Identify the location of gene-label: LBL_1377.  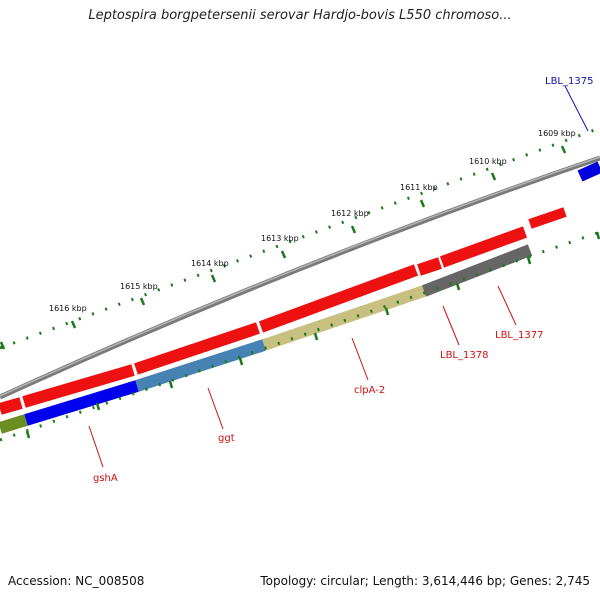
(519, 335).